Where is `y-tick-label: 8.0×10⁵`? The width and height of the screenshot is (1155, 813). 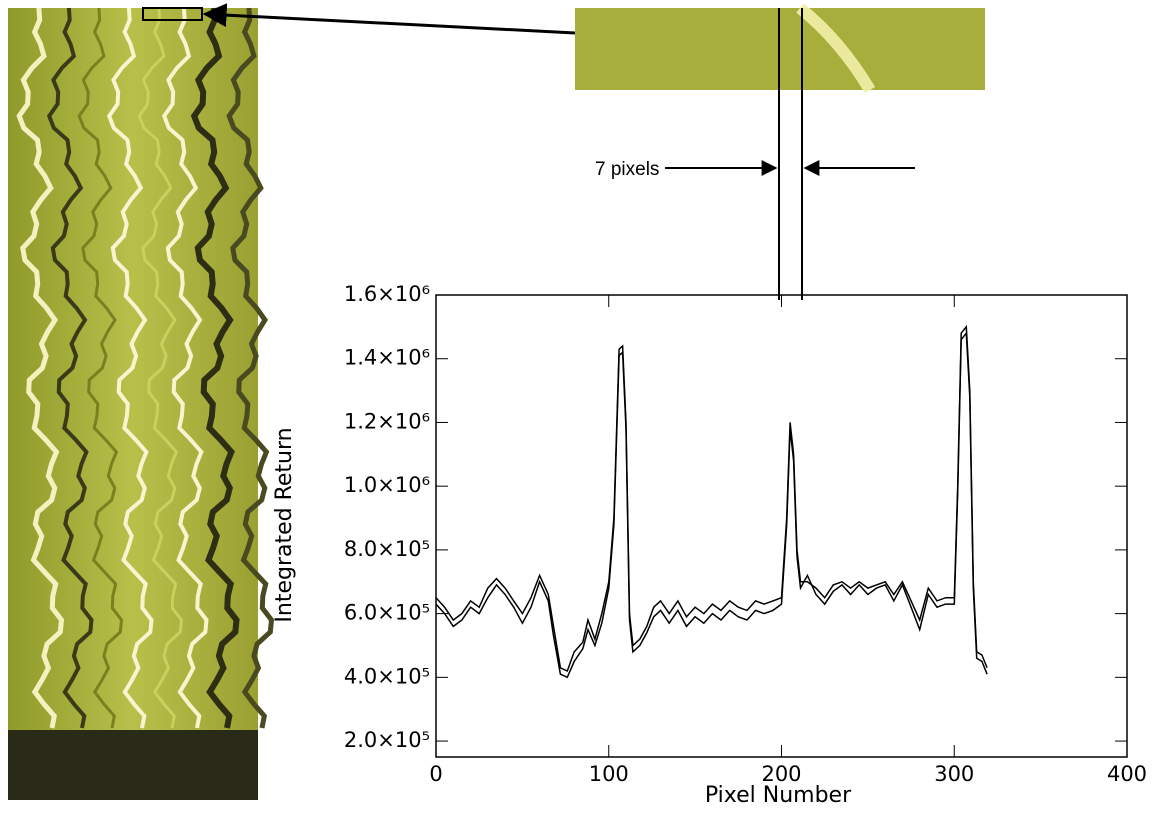 y-tick-label: 8.0×10⁵ is located at coordinates (387, 549).